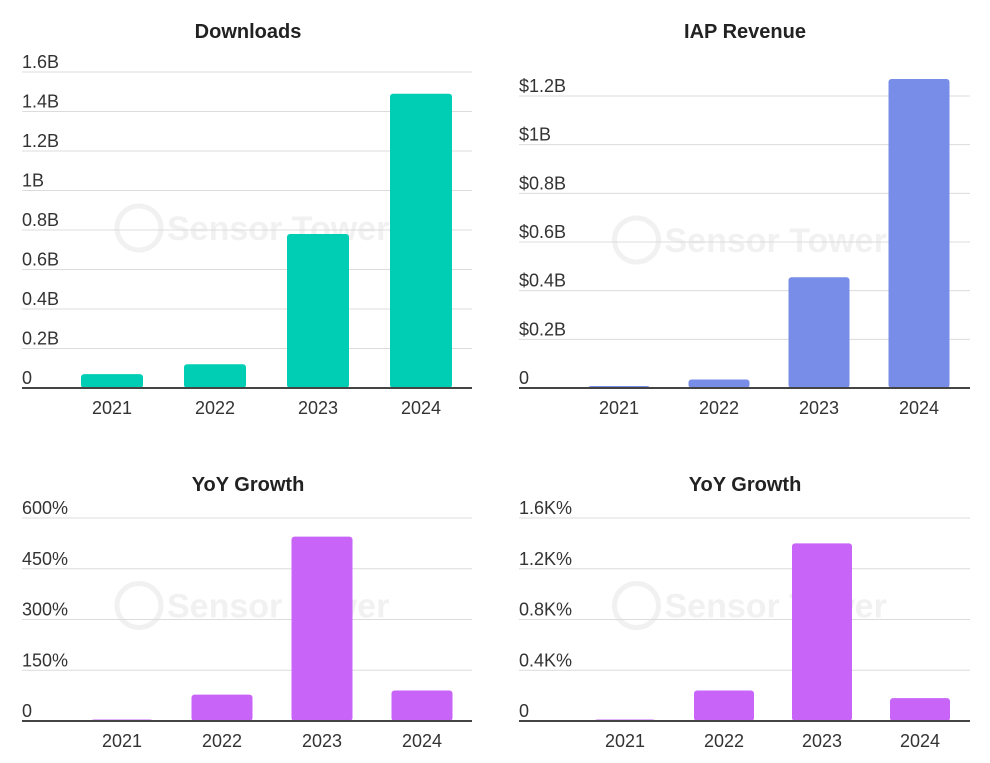 The image size is (990, 763). What do you see at coordinates (542, 329) in the screenshot?
I see `y-tick-label: $0.2B` at bounding box center [542, 329].